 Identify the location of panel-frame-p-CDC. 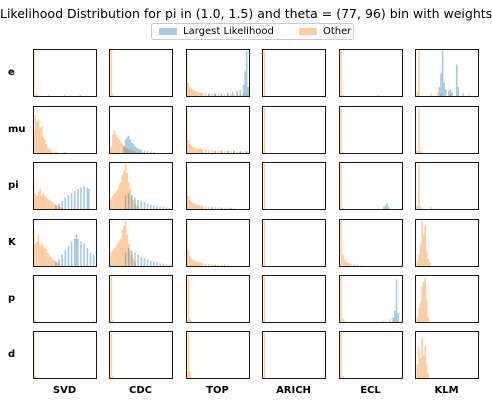
(141, 299).